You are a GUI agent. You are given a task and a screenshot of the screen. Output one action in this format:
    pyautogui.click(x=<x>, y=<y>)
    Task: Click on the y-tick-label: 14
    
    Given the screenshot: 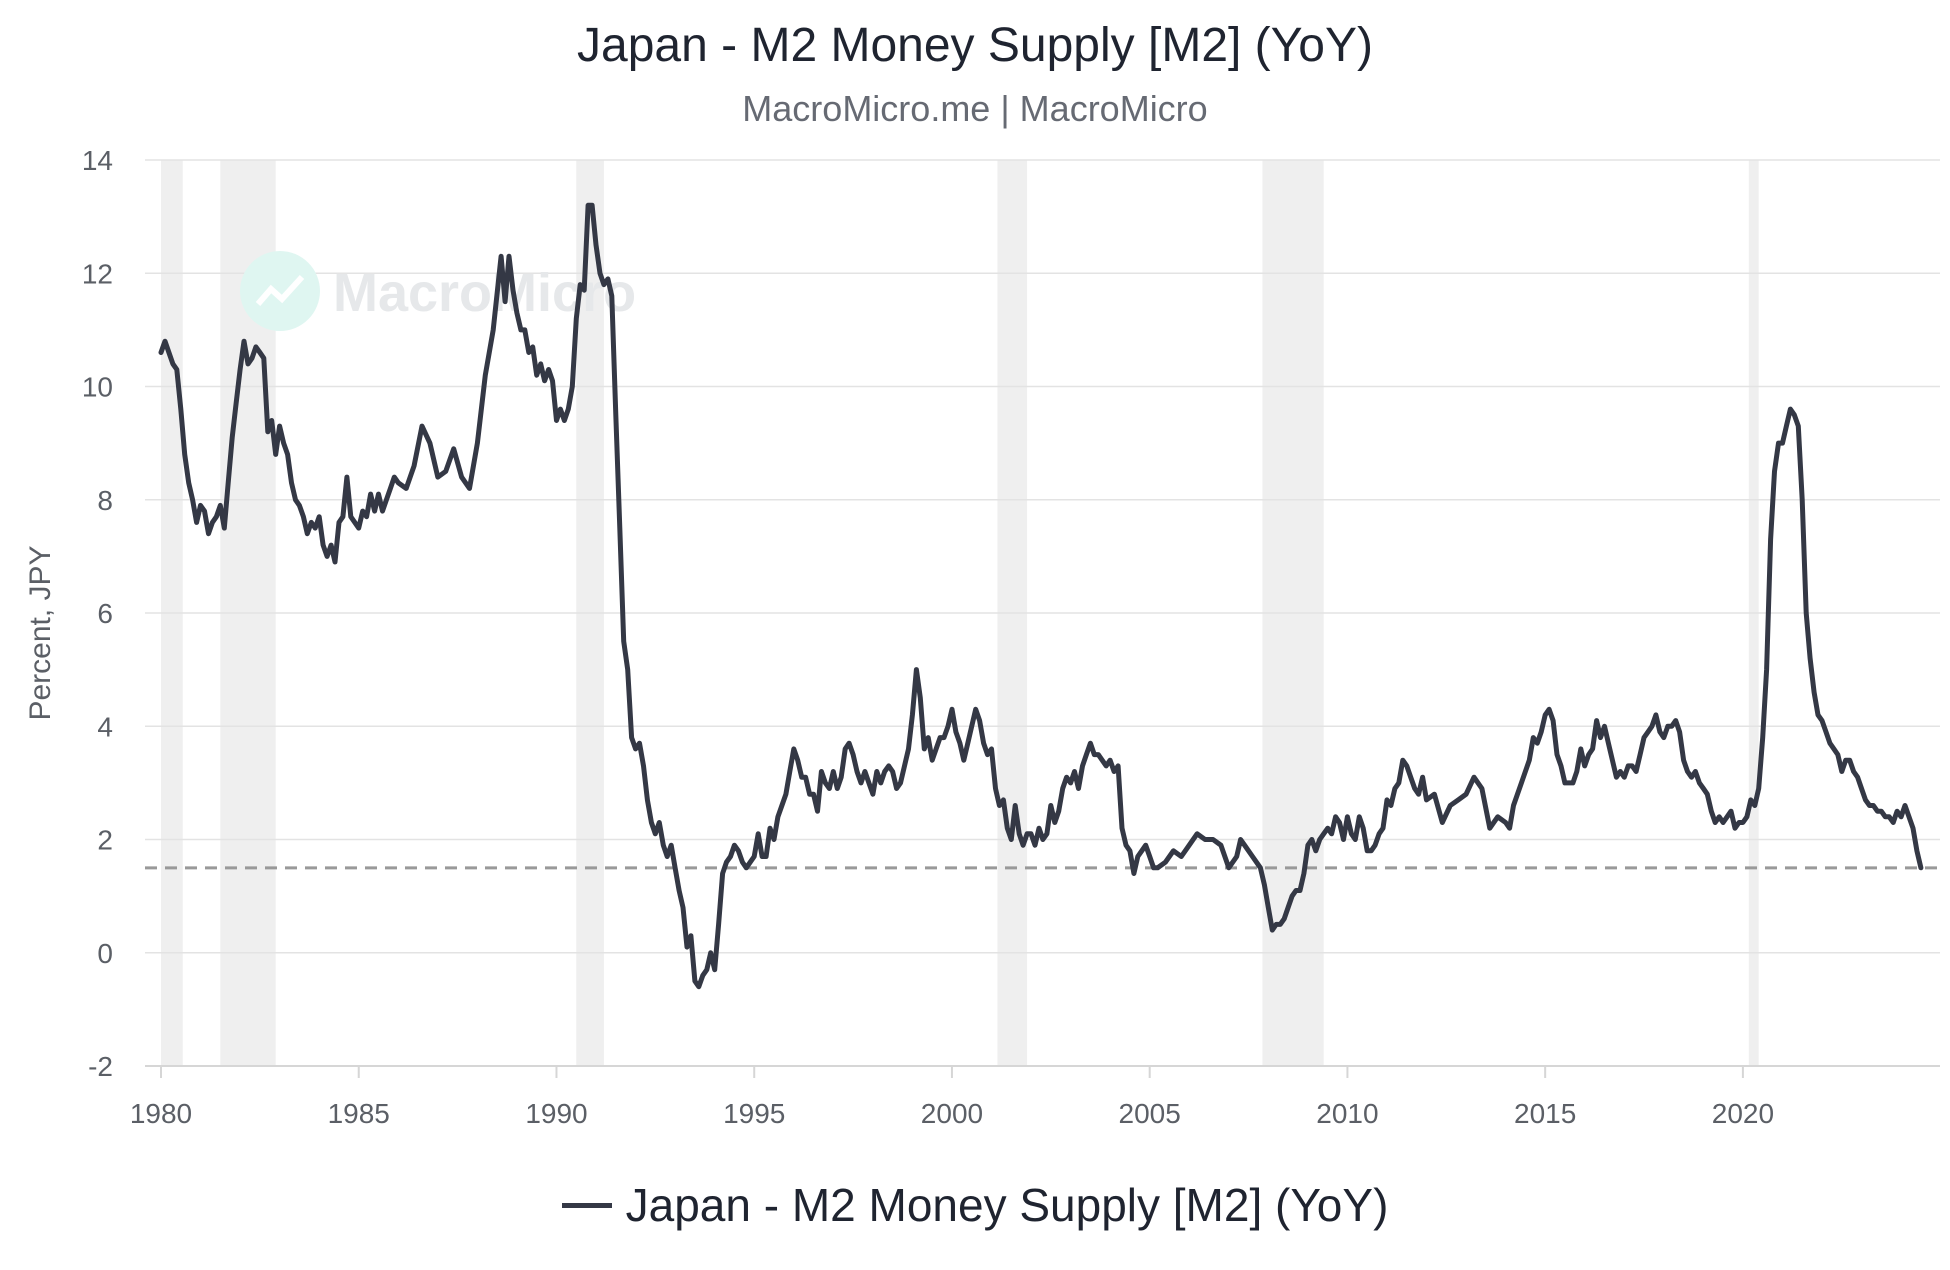 What is the action you would take?
    pyautogui.click(x=97, y=160)
    